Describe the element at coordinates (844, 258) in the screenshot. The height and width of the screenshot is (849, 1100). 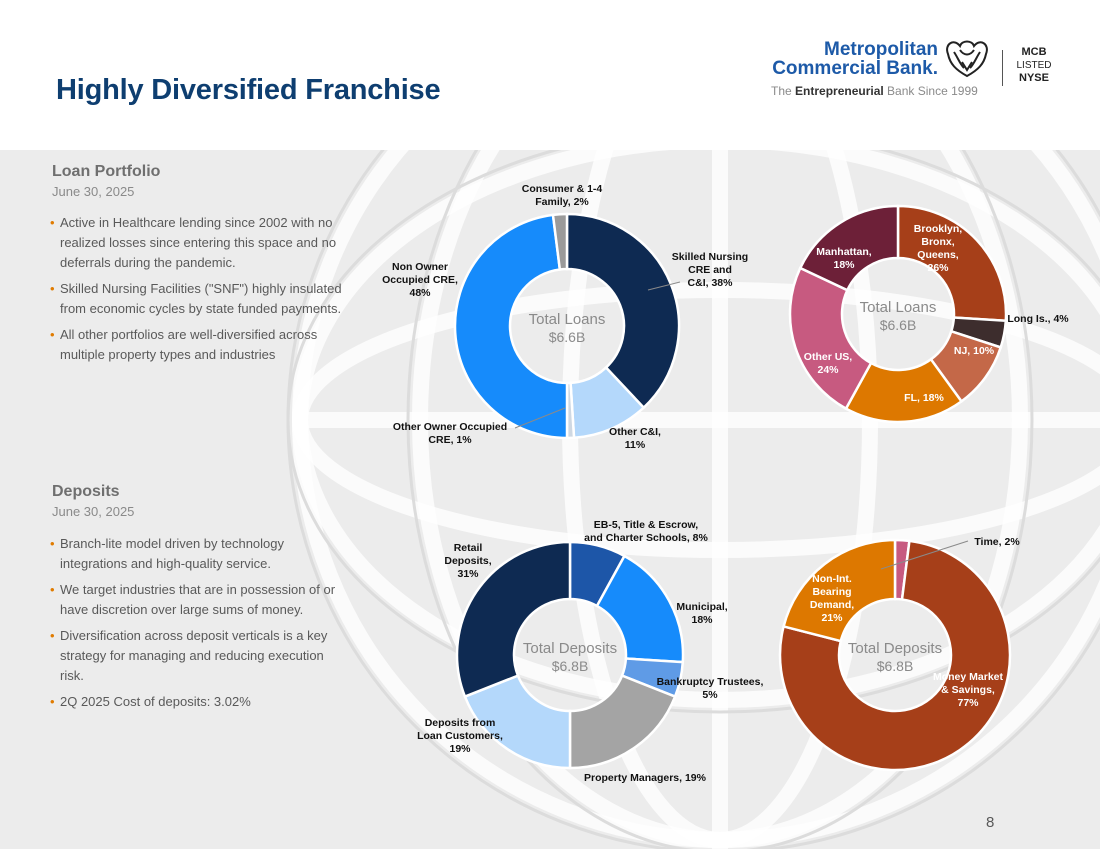
I see `slice-label: Manhattan, 18%` at that location.